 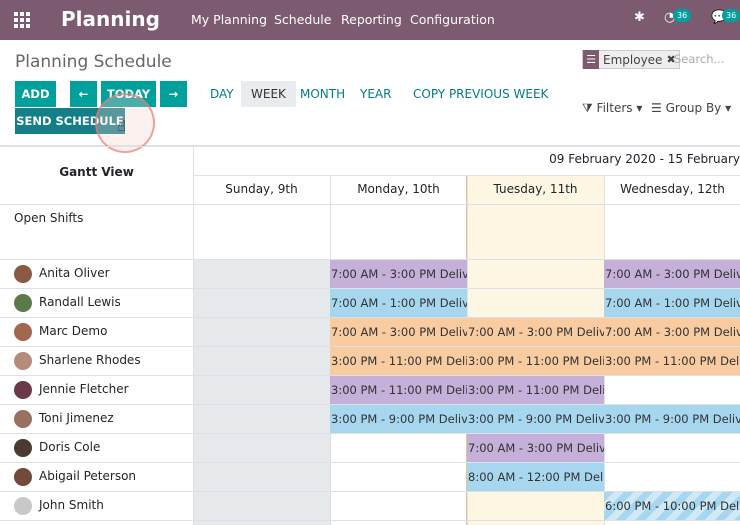 What do you see at coordinates (110, 19) in the screenshot?
I see `app-brand: Planning` at bounding box center [110, 19].